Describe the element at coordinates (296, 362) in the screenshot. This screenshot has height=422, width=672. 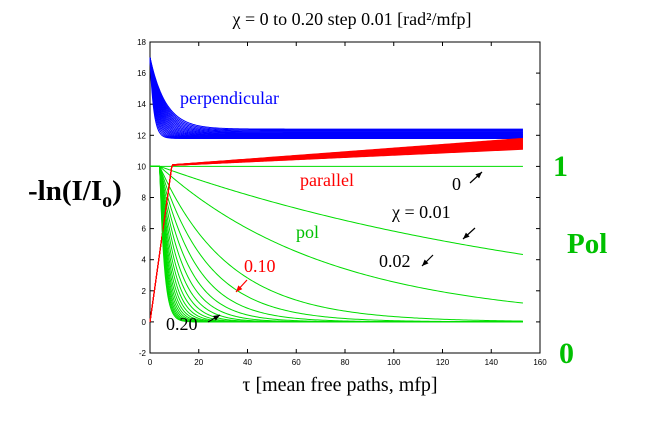
I see `x-tick-label-60: 60` at that location.